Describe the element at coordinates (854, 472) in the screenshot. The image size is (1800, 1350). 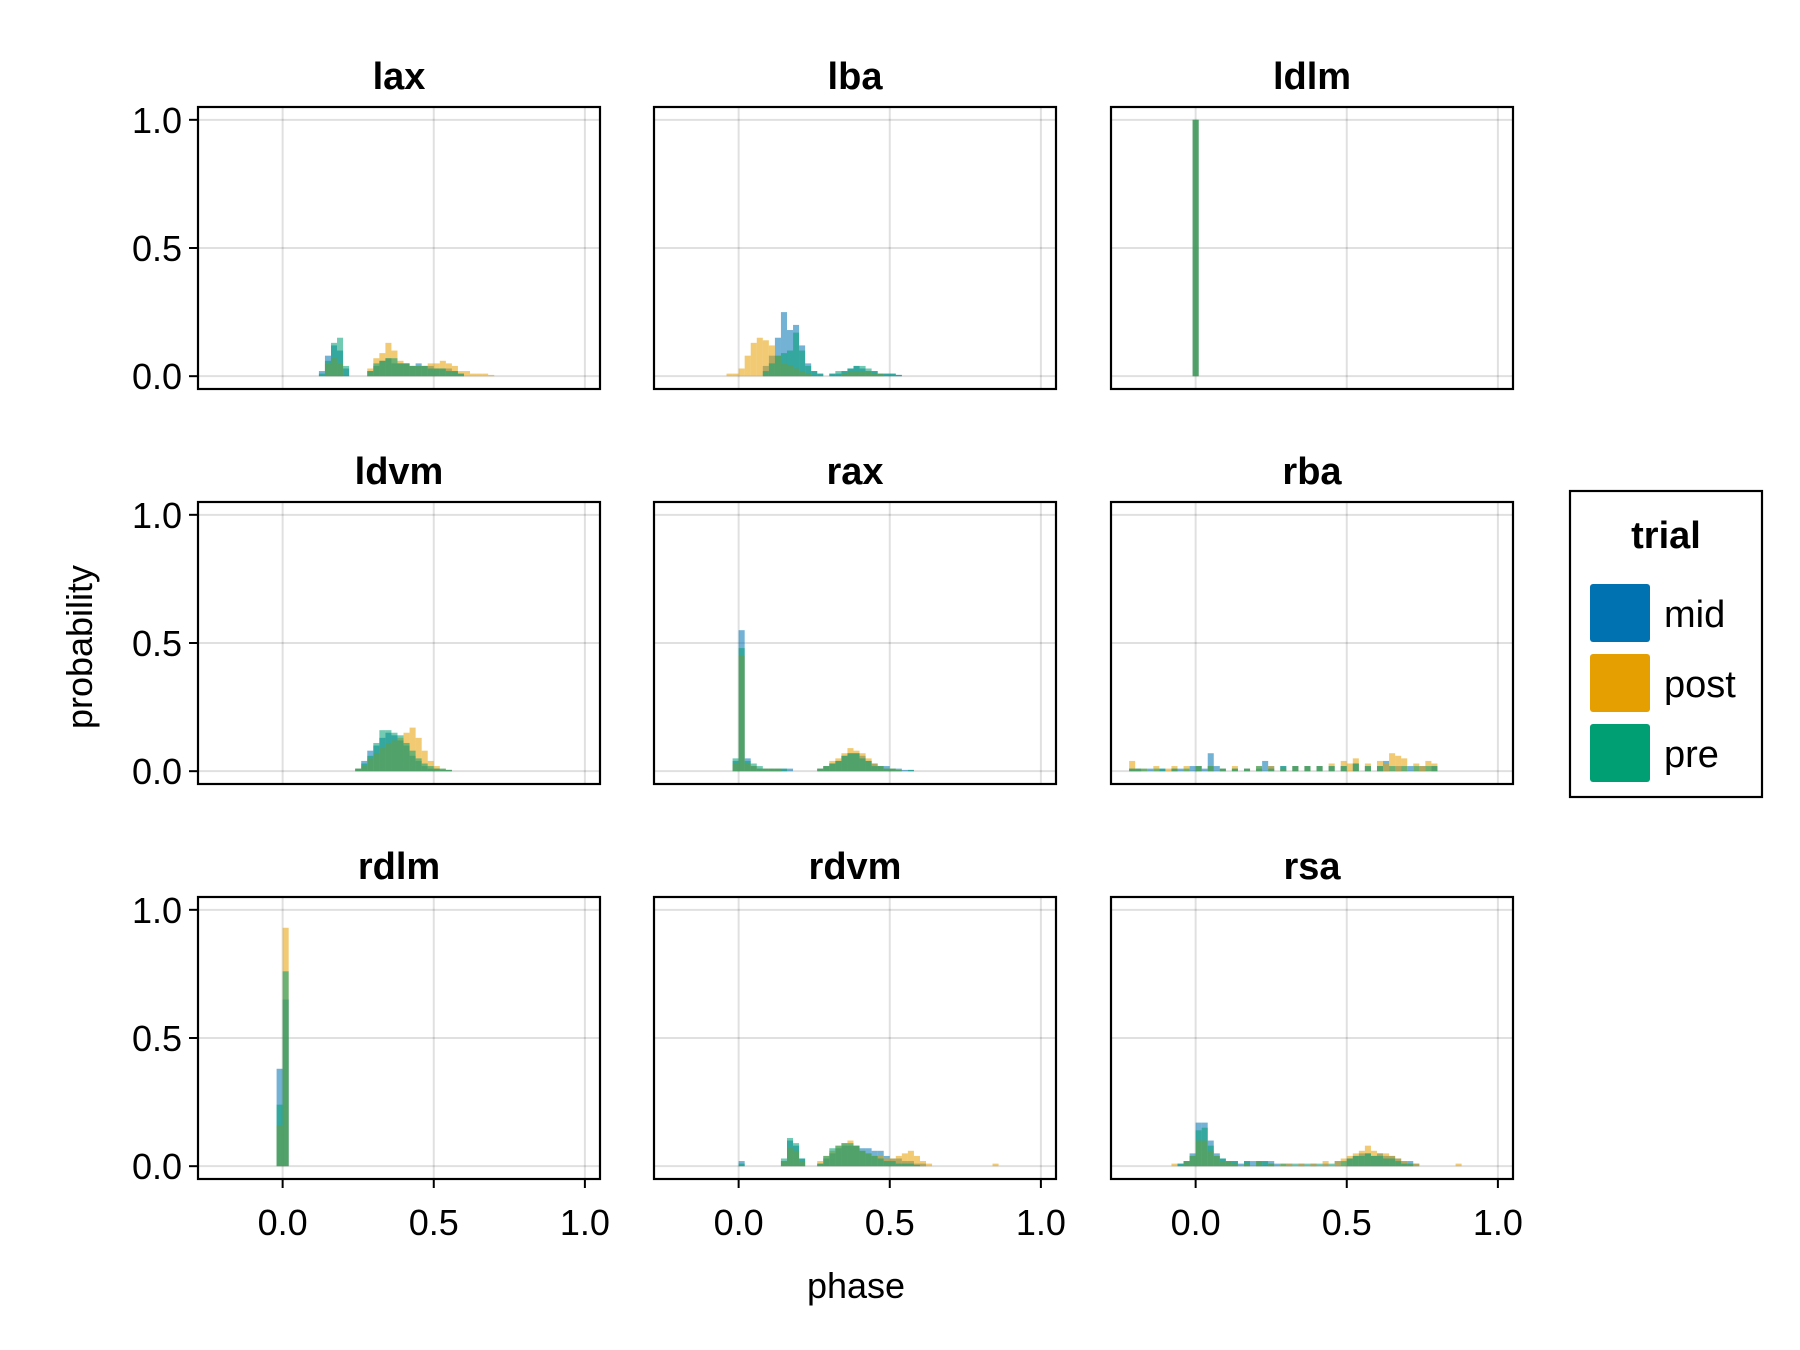
I see `panel-title: rax` at that location.